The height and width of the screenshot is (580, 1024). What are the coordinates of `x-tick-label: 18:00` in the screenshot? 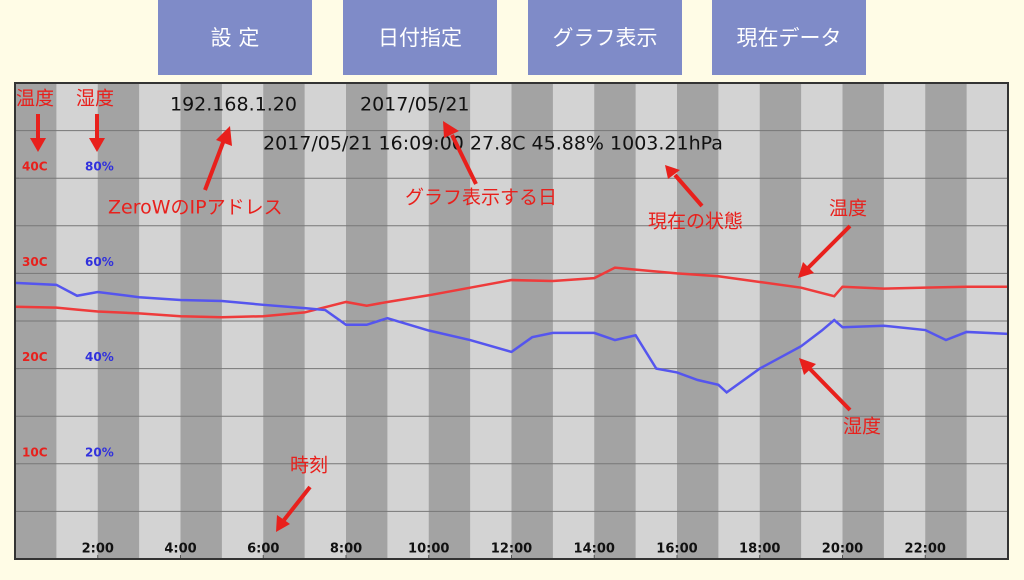 It's located at (759, 549).